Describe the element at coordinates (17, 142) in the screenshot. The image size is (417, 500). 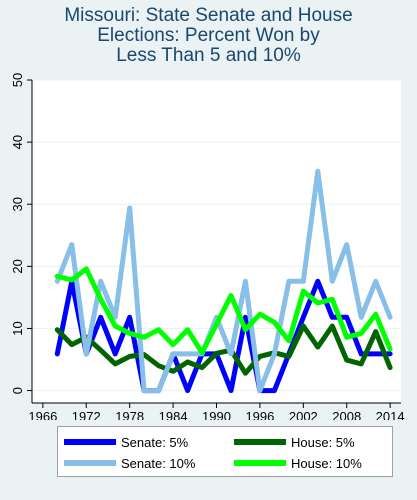
I see `y-tick-label-40: 40` at that location.